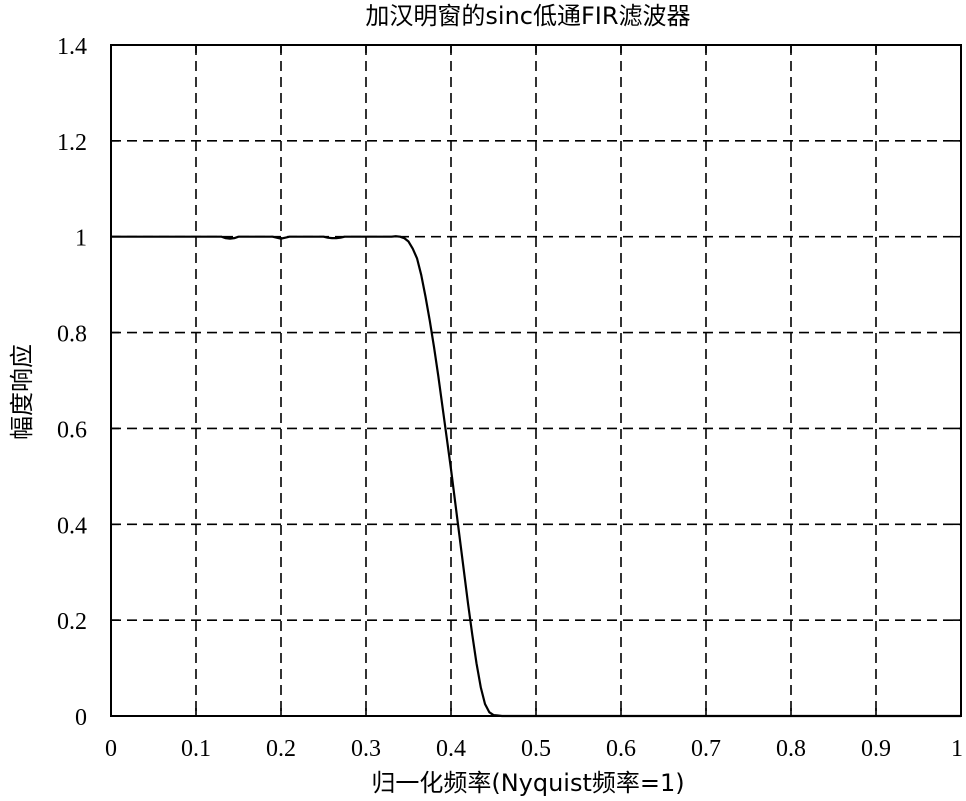 This screenshot has height=801, width=966. I want to click on y-tick-label: 0.6, so click(72, 430).